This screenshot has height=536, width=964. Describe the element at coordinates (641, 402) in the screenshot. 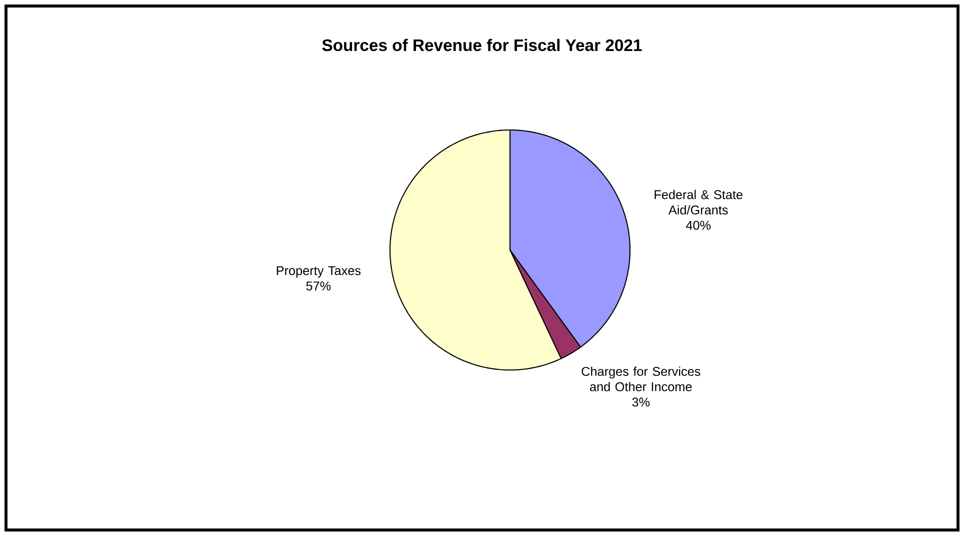

I see `data-label: 3%` at that location.